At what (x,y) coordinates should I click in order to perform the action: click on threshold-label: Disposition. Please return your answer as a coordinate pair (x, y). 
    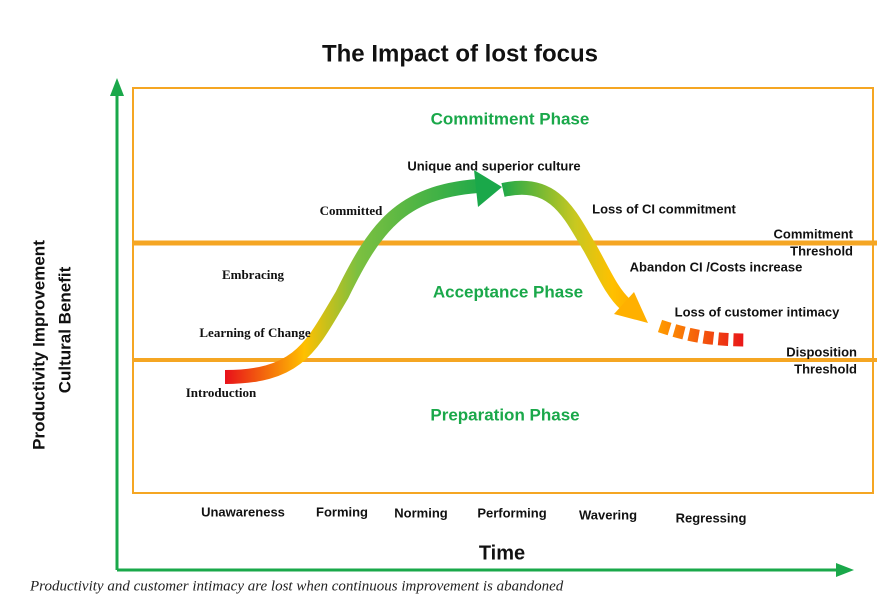
    Looking at the image, I should click on (821, 351).